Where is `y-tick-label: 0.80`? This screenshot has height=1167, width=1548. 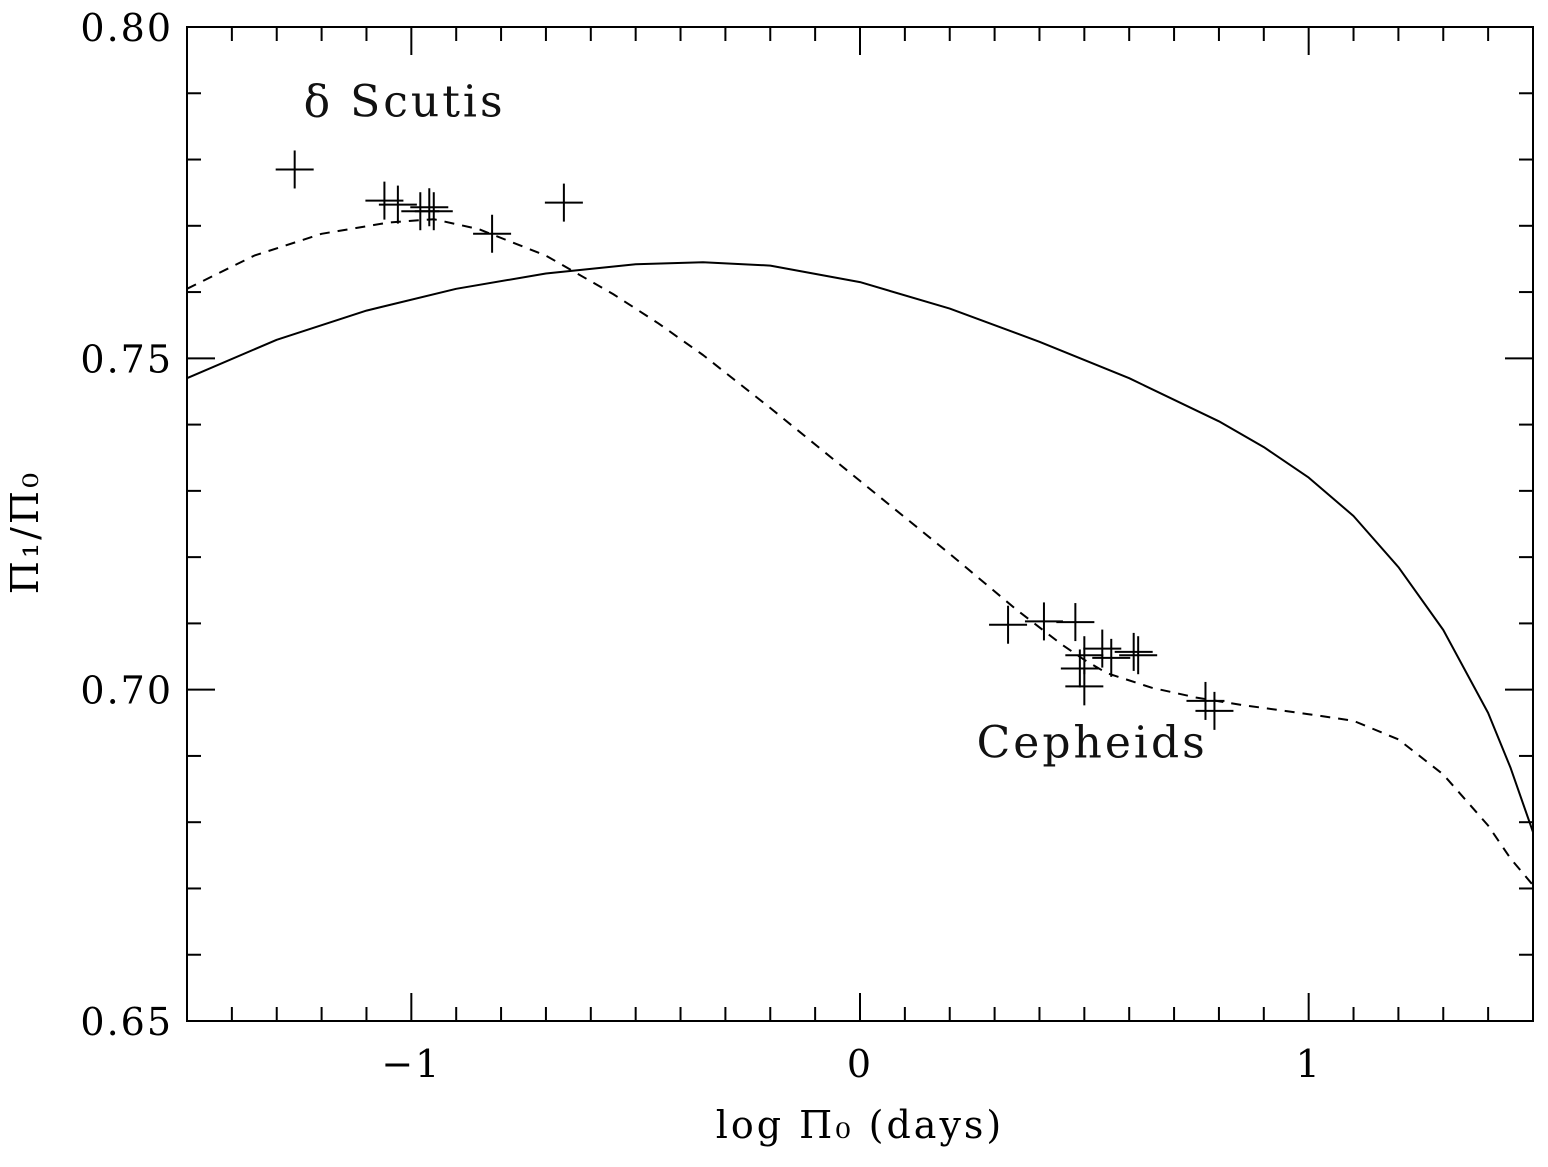 y-tick-label: 0.80 is located at coordinates (126, 28).